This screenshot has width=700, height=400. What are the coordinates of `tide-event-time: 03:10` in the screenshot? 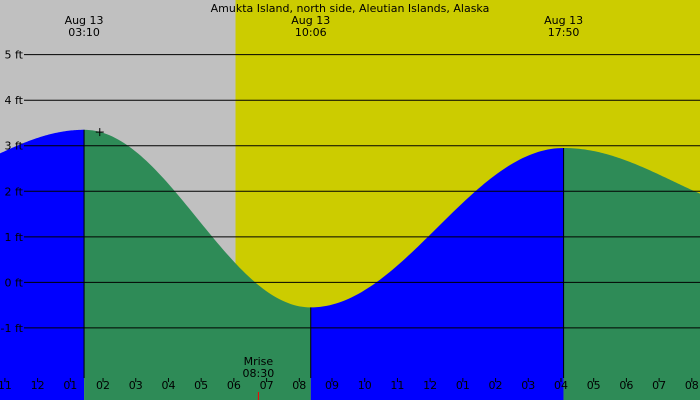 It's located at (84, 32).